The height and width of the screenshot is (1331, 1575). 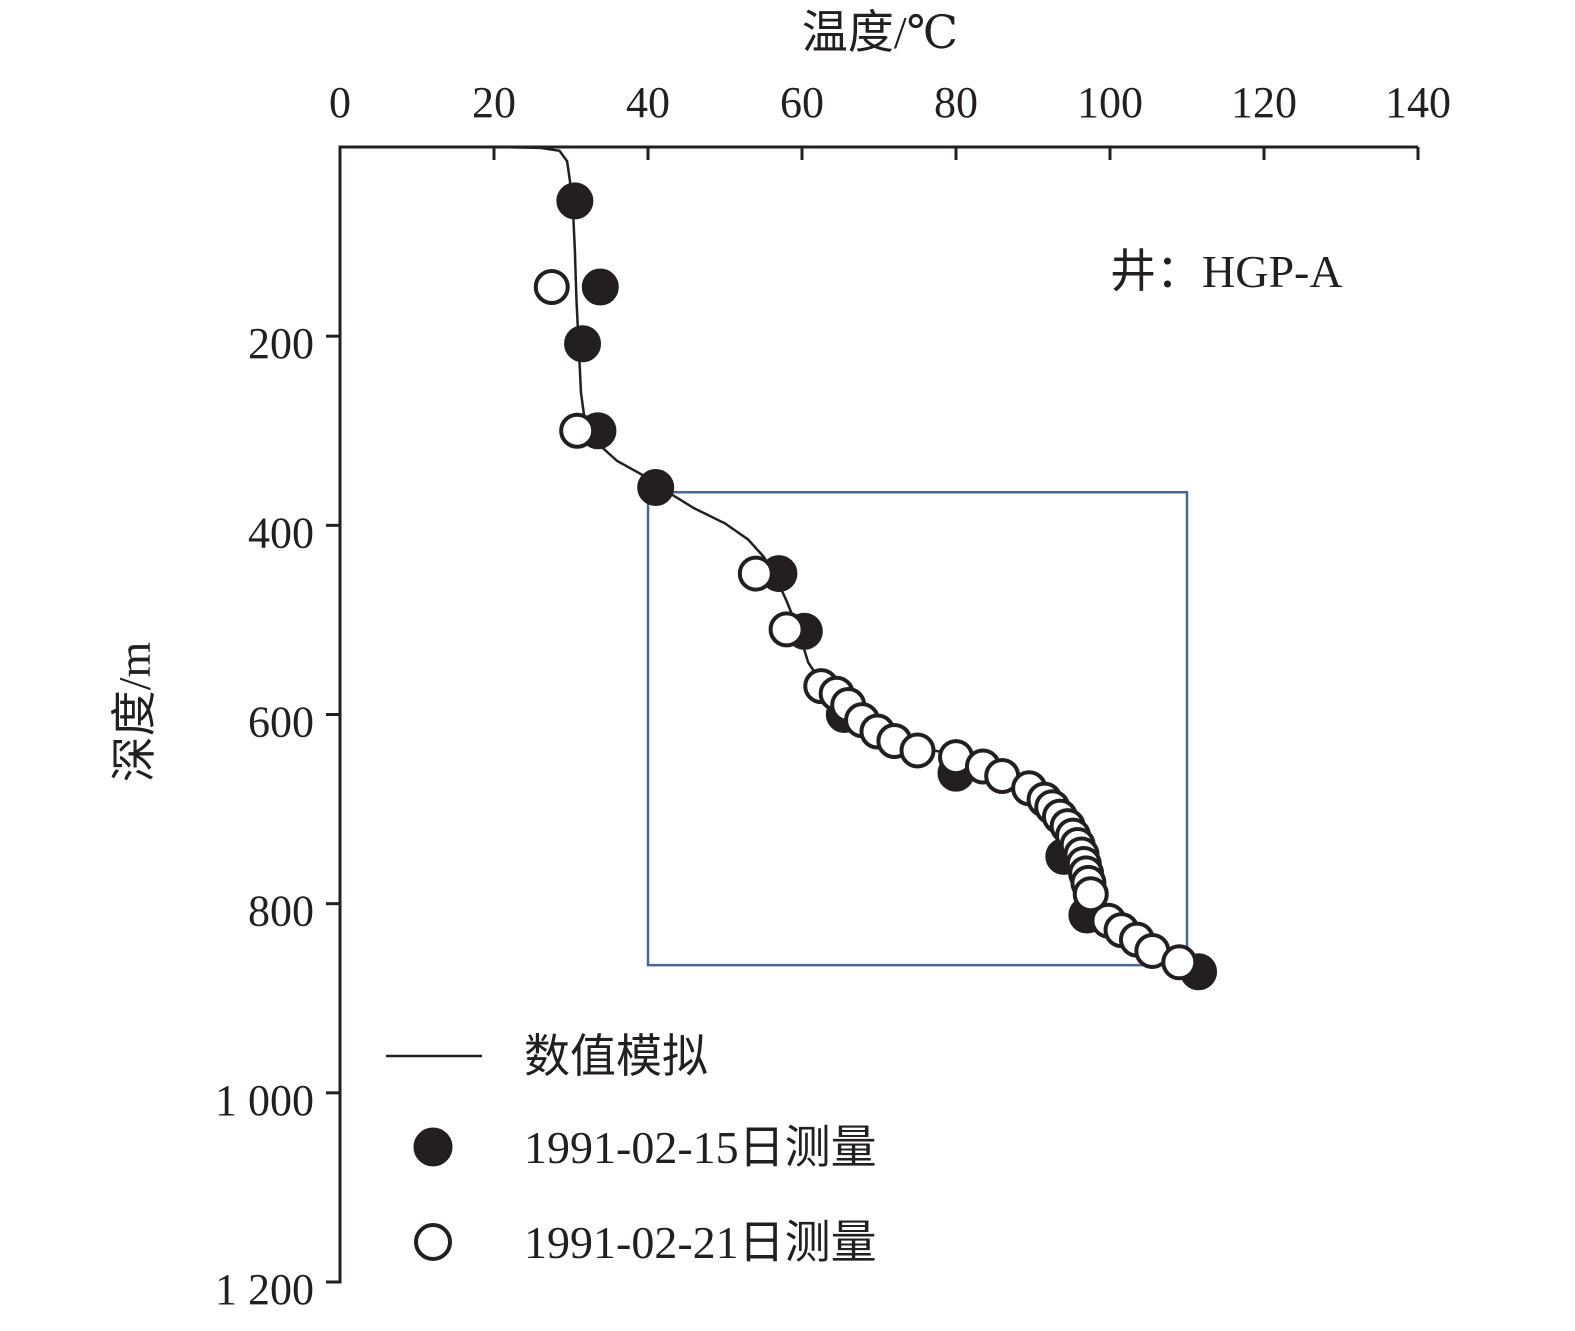 What do you see at coordinates (802, 102) in the screenshot?
I see `x-tick-label: 60` at bounding box center [802, 102].